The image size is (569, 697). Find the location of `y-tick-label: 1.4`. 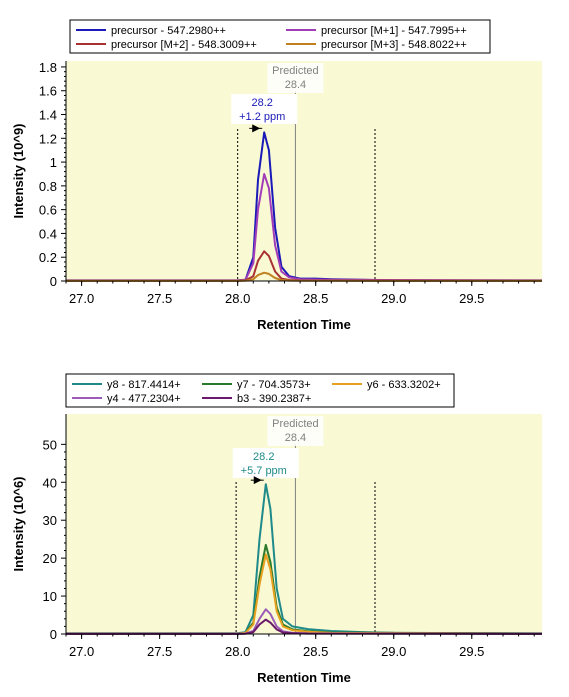

y-tick-label: 1.4 is located at coordinates (48, 115).